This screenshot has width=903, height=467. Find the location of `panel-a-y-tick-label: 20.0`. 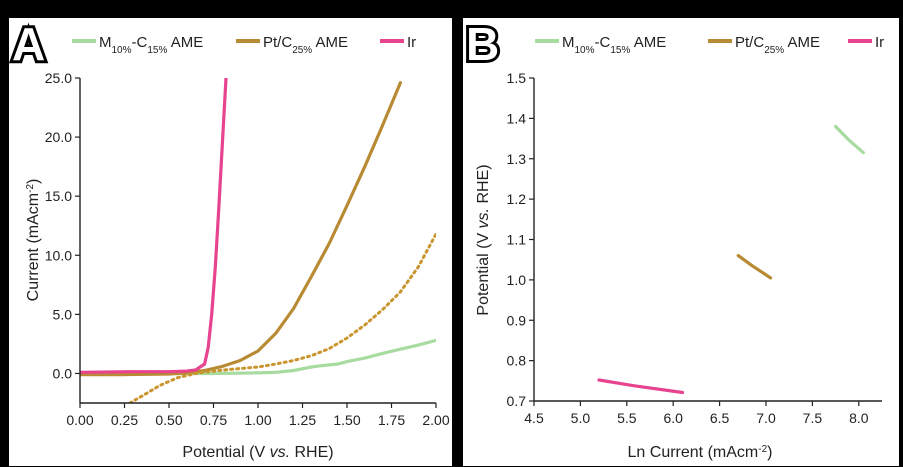

panel-a-y-tick-label: 20.0 is located at coordinates (58, 137).